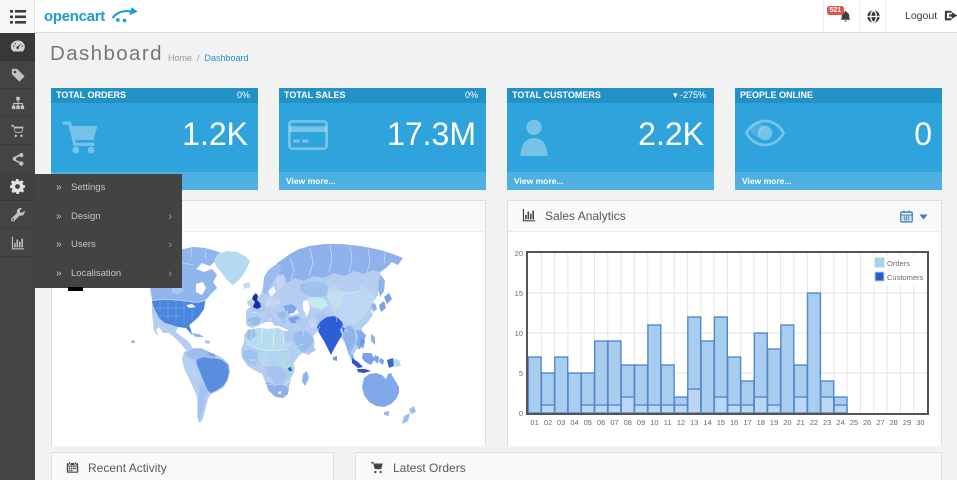  What do you see at coordinates (681, 422) in the screenshot?
I see `svg-text: 12` at bounding box center [681, 422].